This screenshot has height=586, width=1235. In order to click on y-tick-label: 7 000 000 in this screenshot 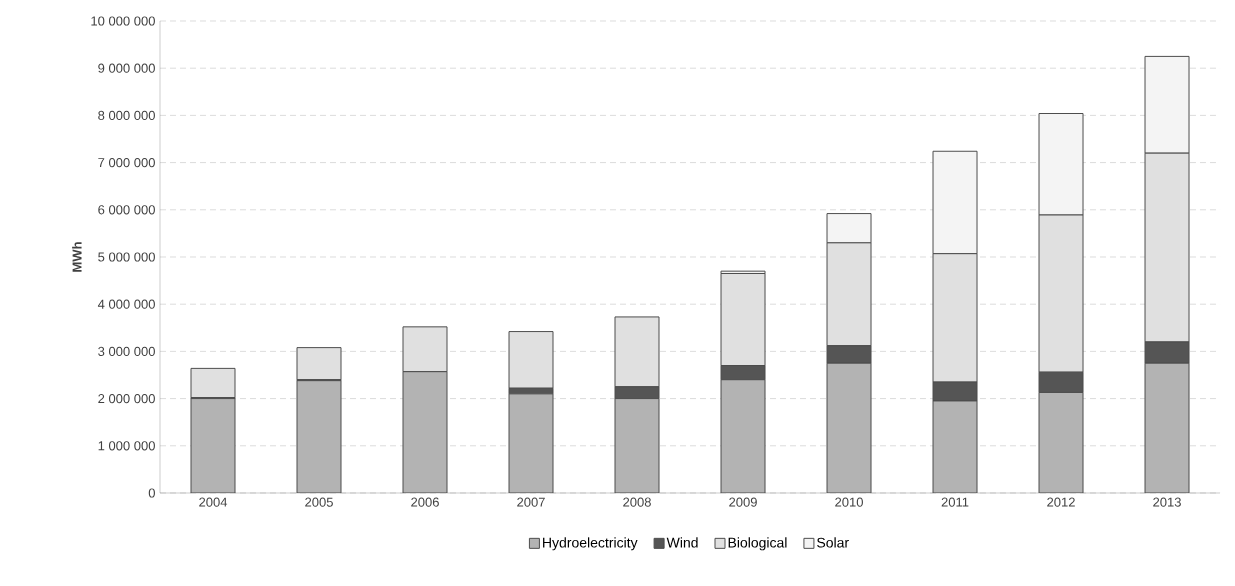, I will do `click(126, 162)`.